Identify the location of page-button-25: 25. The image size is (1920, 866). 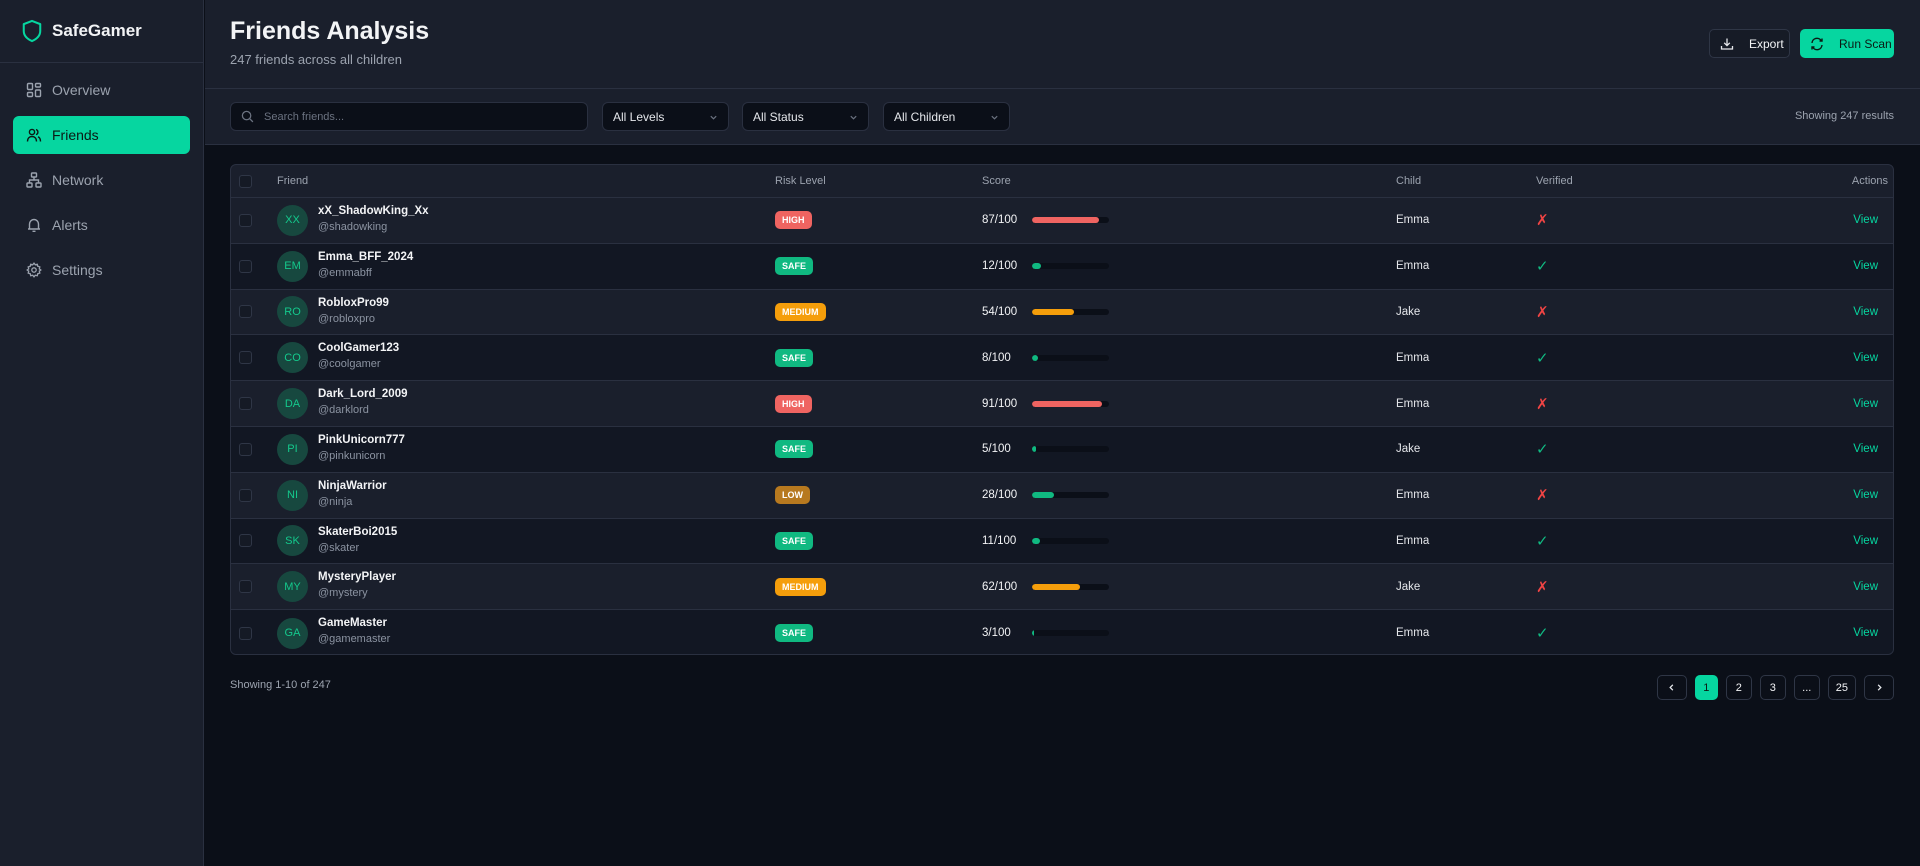
(1841, 687).